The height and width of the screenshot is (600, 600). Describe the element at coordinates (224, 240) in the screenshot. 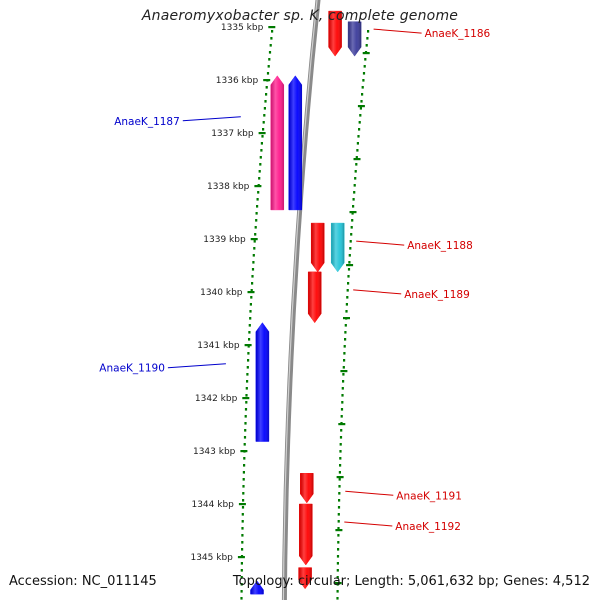

I see `tick-label-1339: 1339 kbp` at that location.